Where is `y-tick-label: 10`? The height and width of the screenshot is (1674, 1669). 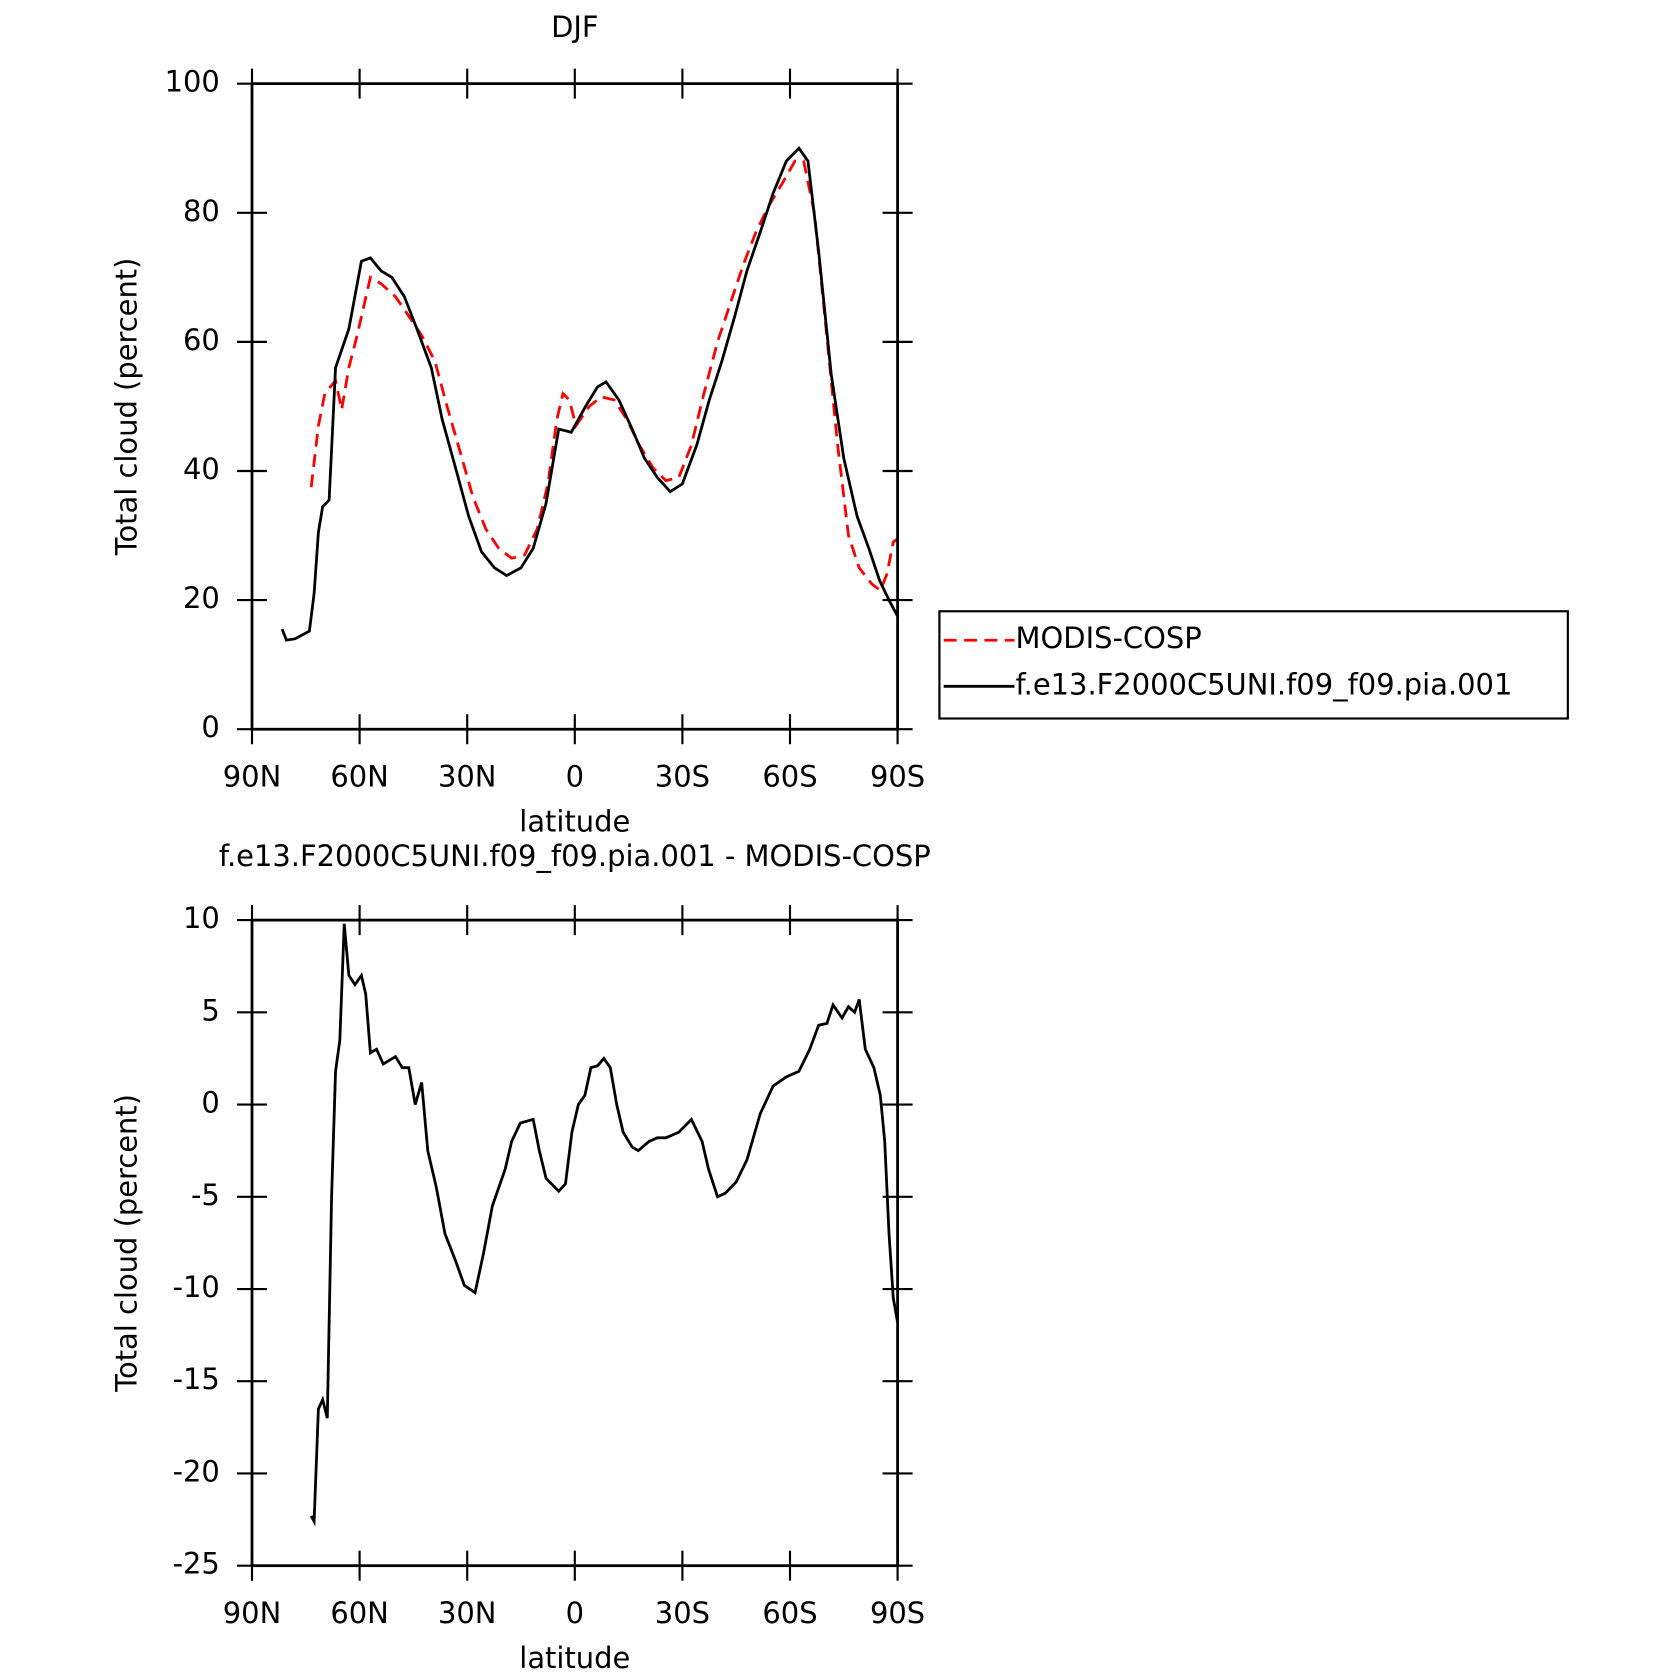 y-tick-label: 10 is located at coordinates (201, 918).